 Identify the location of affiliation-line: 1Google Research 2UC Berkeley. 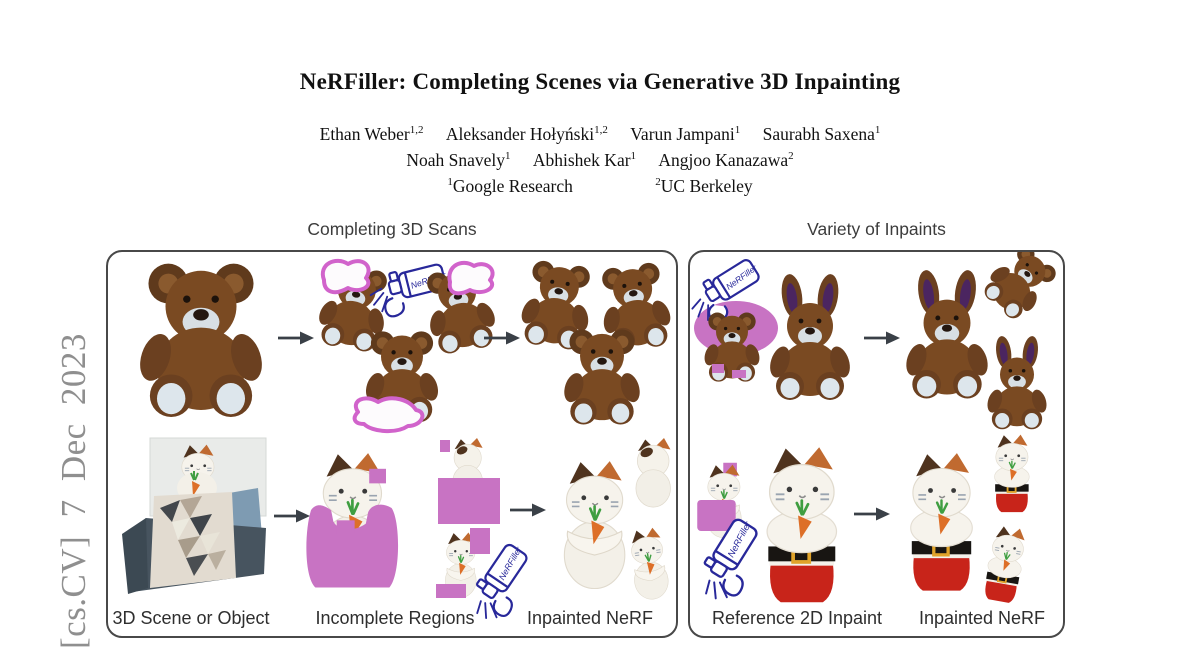
(600, 186).